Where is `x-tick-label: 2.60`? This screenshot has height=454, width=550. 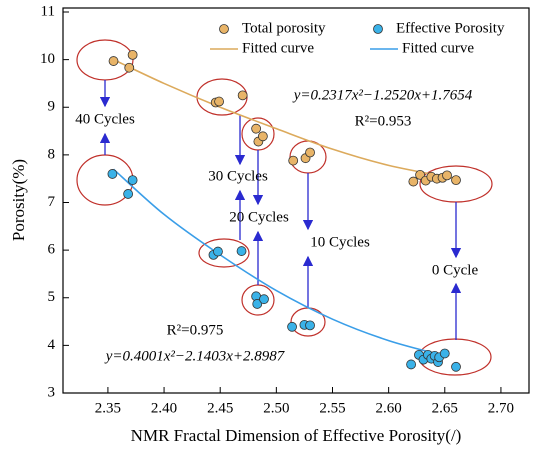 x-tick-label: 2.60 is located at coordinates (389, 408).